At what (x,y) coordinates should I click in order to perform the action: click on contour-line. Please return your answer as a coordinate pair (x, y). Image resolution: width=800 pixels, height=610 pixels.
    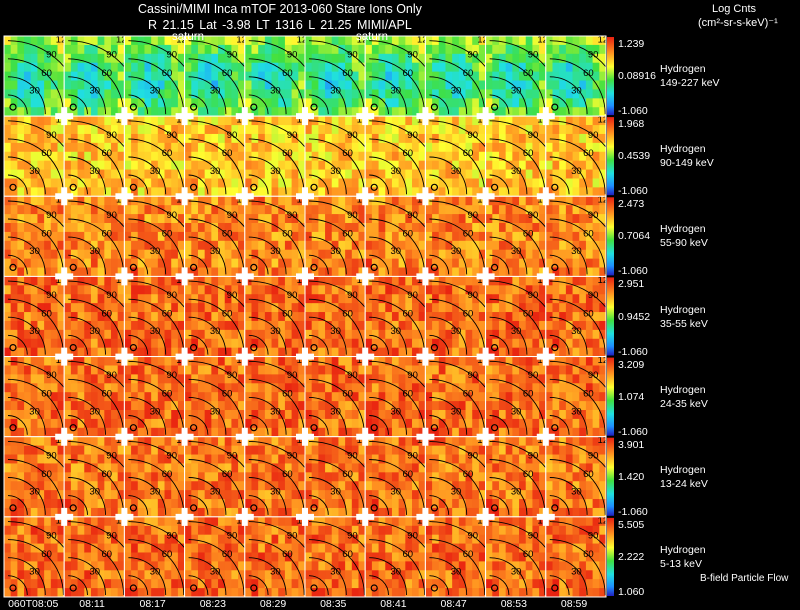
    Looking at the image, I should click on (586, 157).